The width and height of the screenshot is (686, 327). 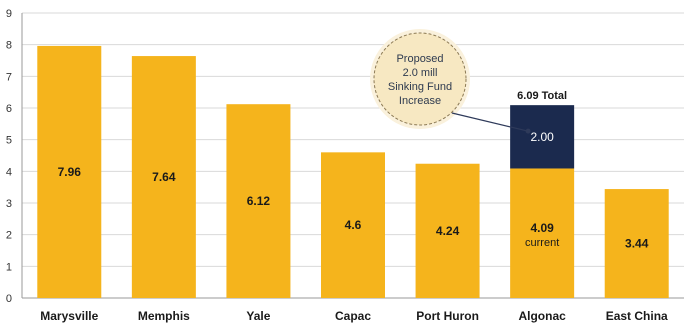 I want to click on y-tick-label: 9, so click(x=9, y=14).